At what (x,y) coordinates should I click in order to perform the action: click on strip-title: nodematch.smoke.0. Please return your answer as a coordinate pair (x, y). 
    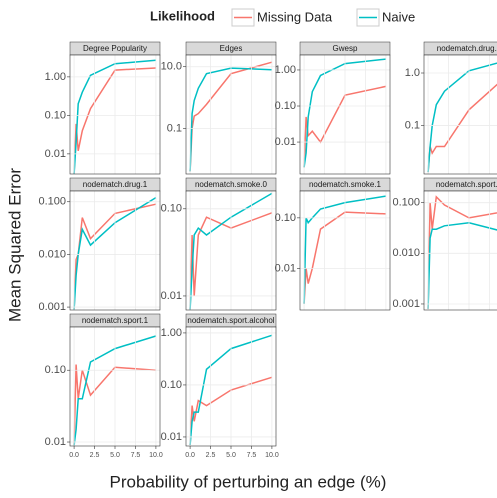
    Looking at the image, I should click on (231, 184).